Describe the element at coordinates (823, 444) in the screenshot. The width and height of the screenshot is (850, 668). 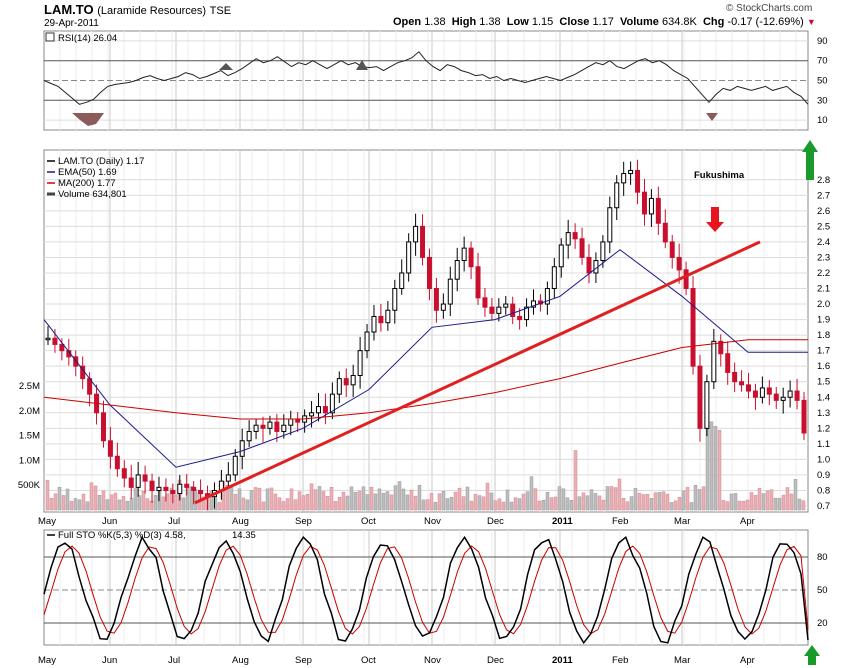
I see `price-tick-label: 1.1` at that location.